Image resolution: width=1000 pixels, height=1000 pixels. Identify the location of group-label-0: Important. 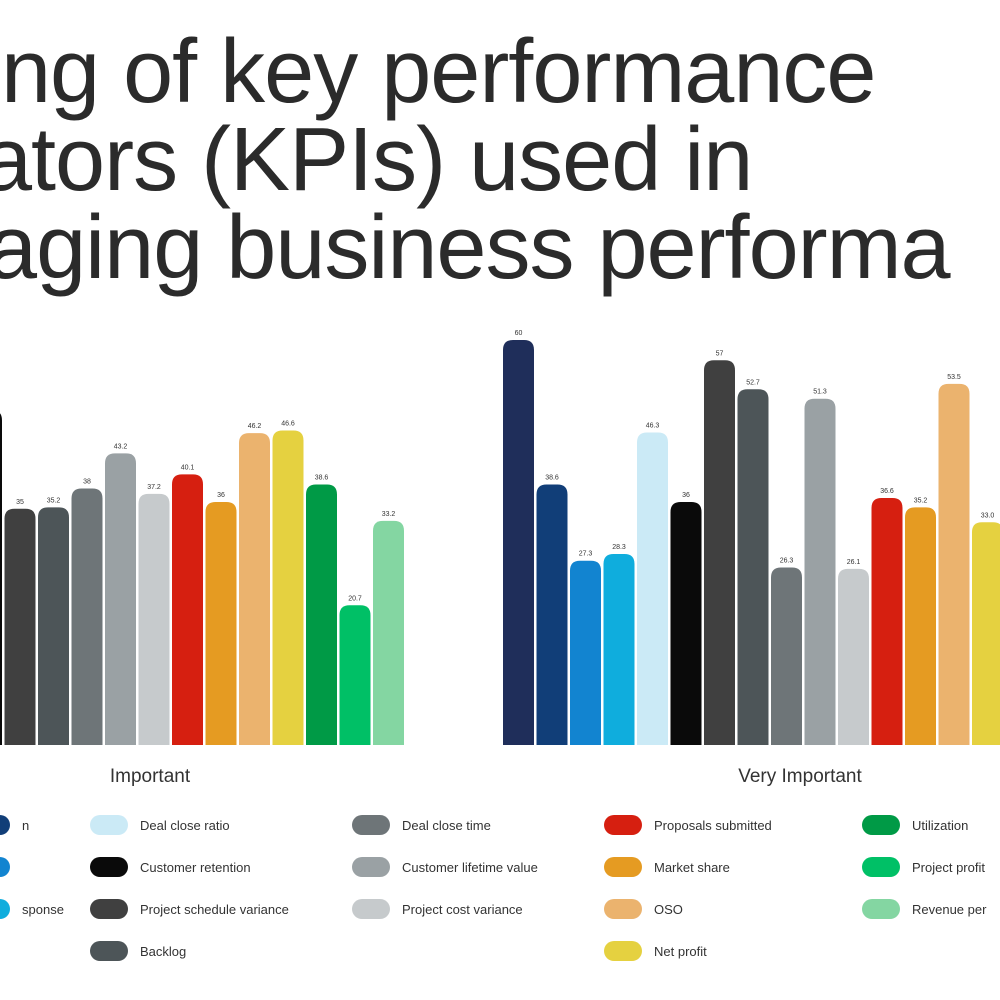
(150, 776).